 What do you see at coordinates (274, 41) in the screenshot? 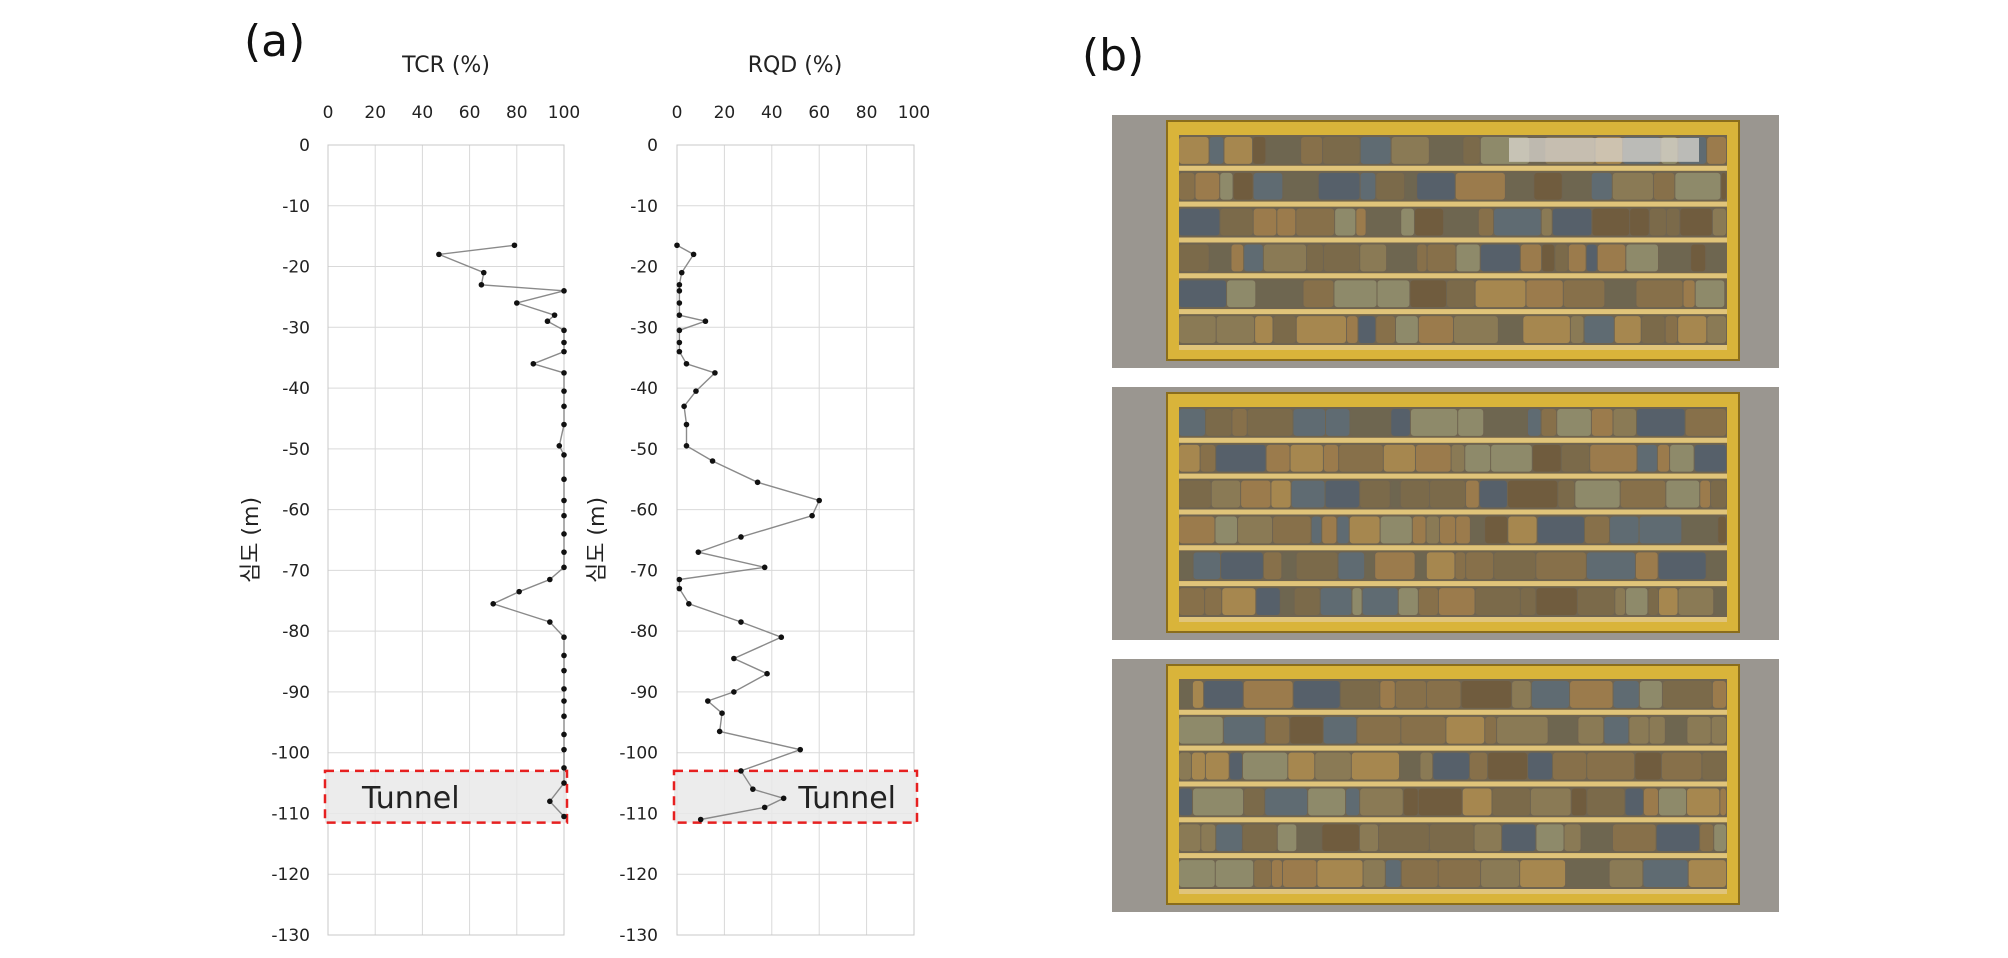
I see `panel-a-label: (a)` at bounding box center [274, 41].